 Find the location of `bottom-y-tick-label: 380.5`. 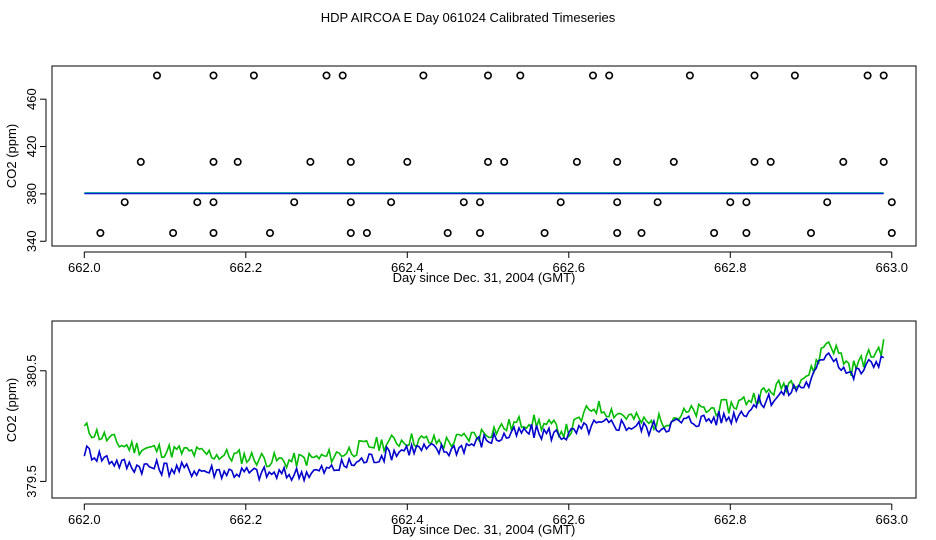

bottom-y-tick-label: 380.5 is located at coordinates (31, 371).